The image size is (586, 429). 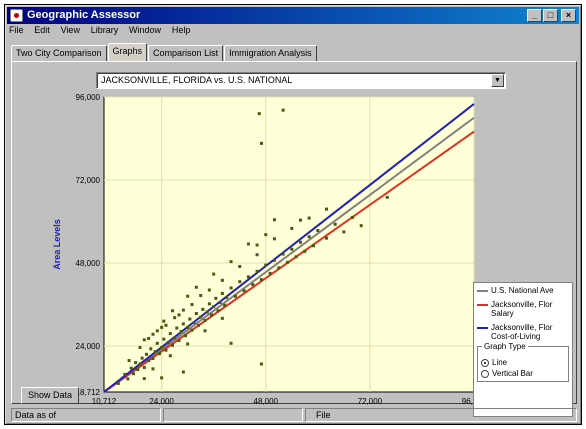 I want to click on legend-item-salary: Jacksonville, Flor Salary, so click(x=523, y=309).